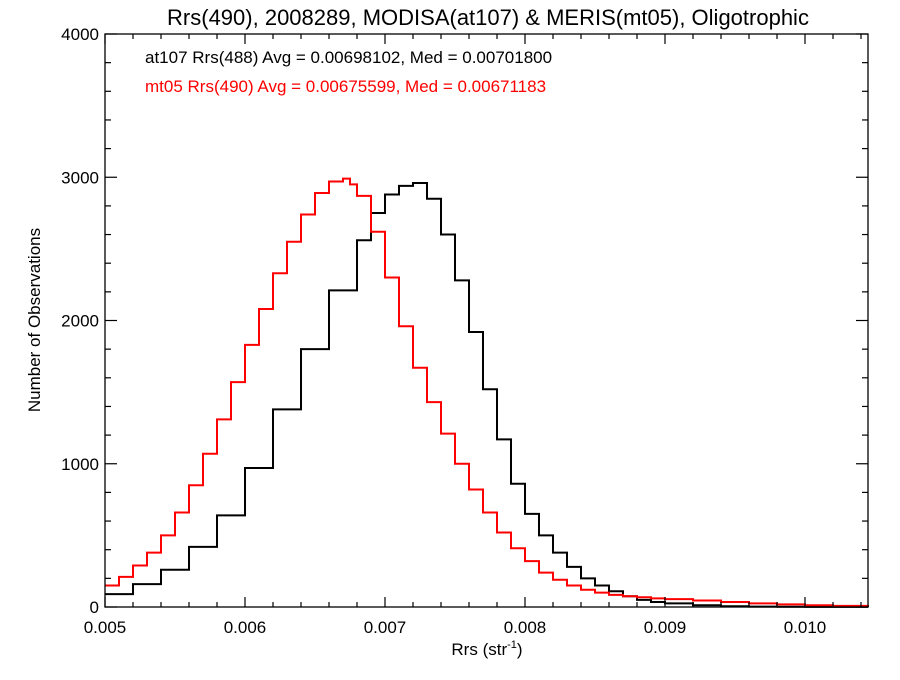 This screenshot has width=900, height=680. Describe the element at coordinates (665, 627) in the screenshot. I see `x-tick-label: 0.009` at that location.